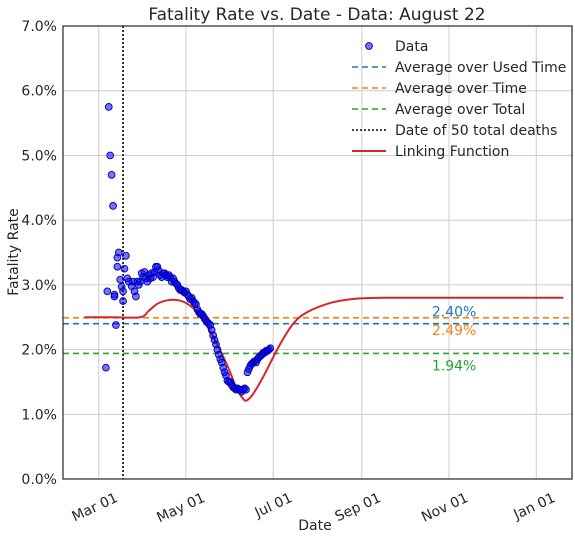  Describe the element at coordinates (411, 47) in the screenshot. I see `legend-label: Data` at that location.